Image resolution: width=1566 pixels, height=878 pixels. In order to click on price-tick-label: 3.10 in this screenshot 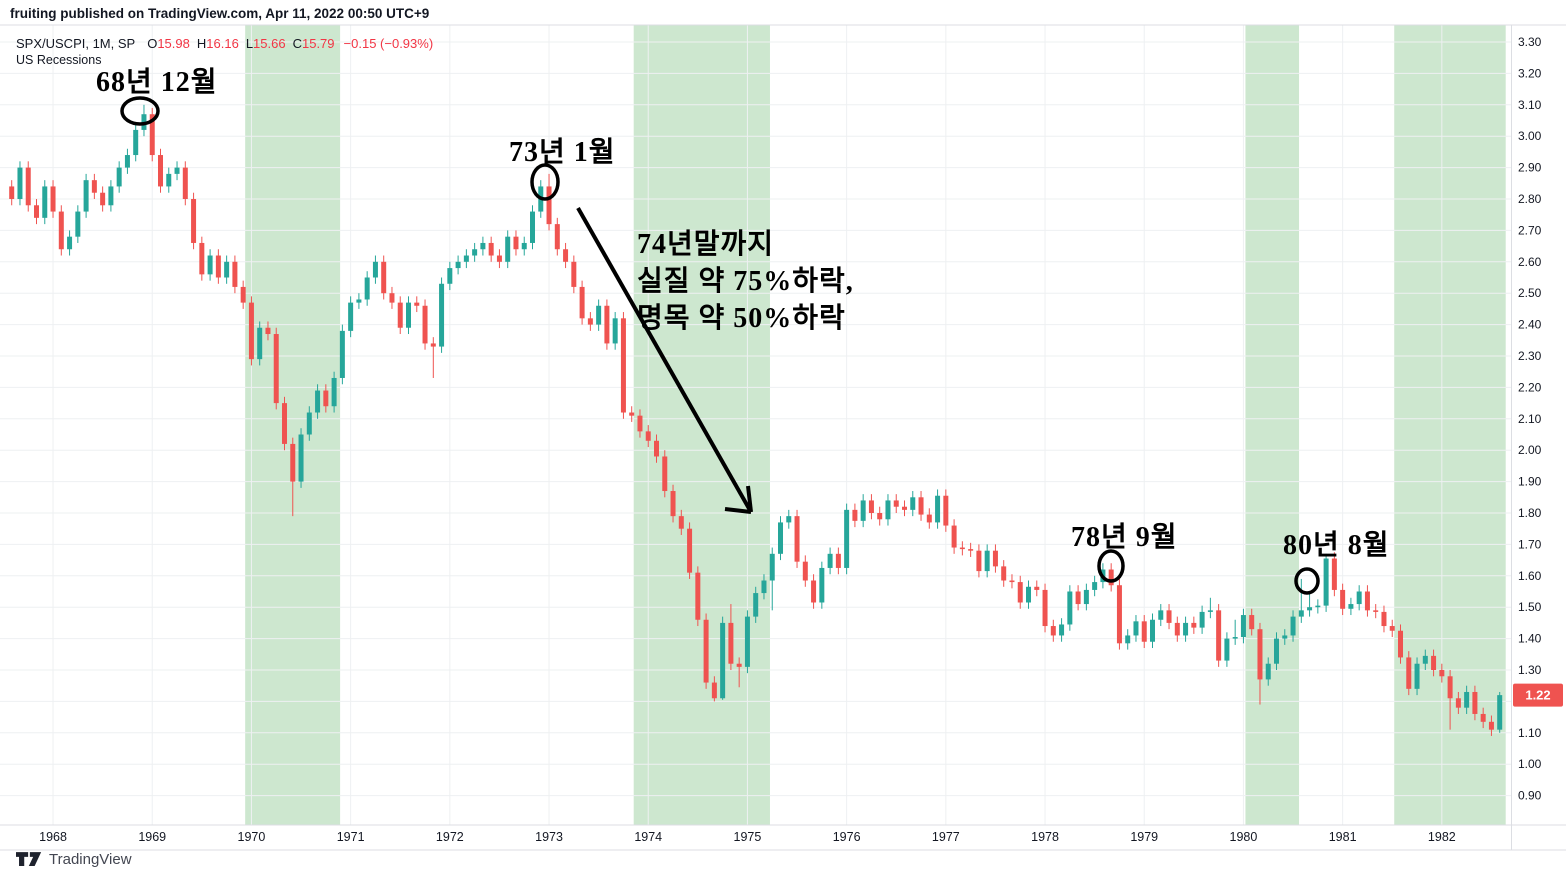, I will do `click(1530, 105)`.